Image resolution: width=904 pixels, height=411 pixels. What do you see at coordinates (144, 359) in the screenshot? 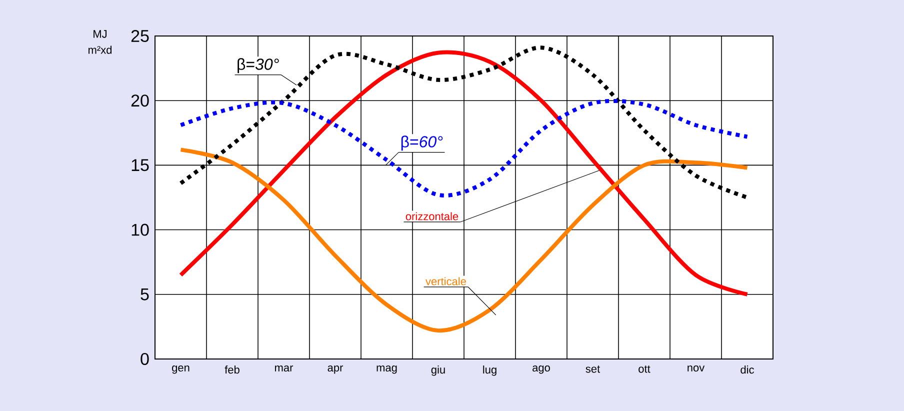
I see `y-tick-label: 0` at bounding box center [144, 359].